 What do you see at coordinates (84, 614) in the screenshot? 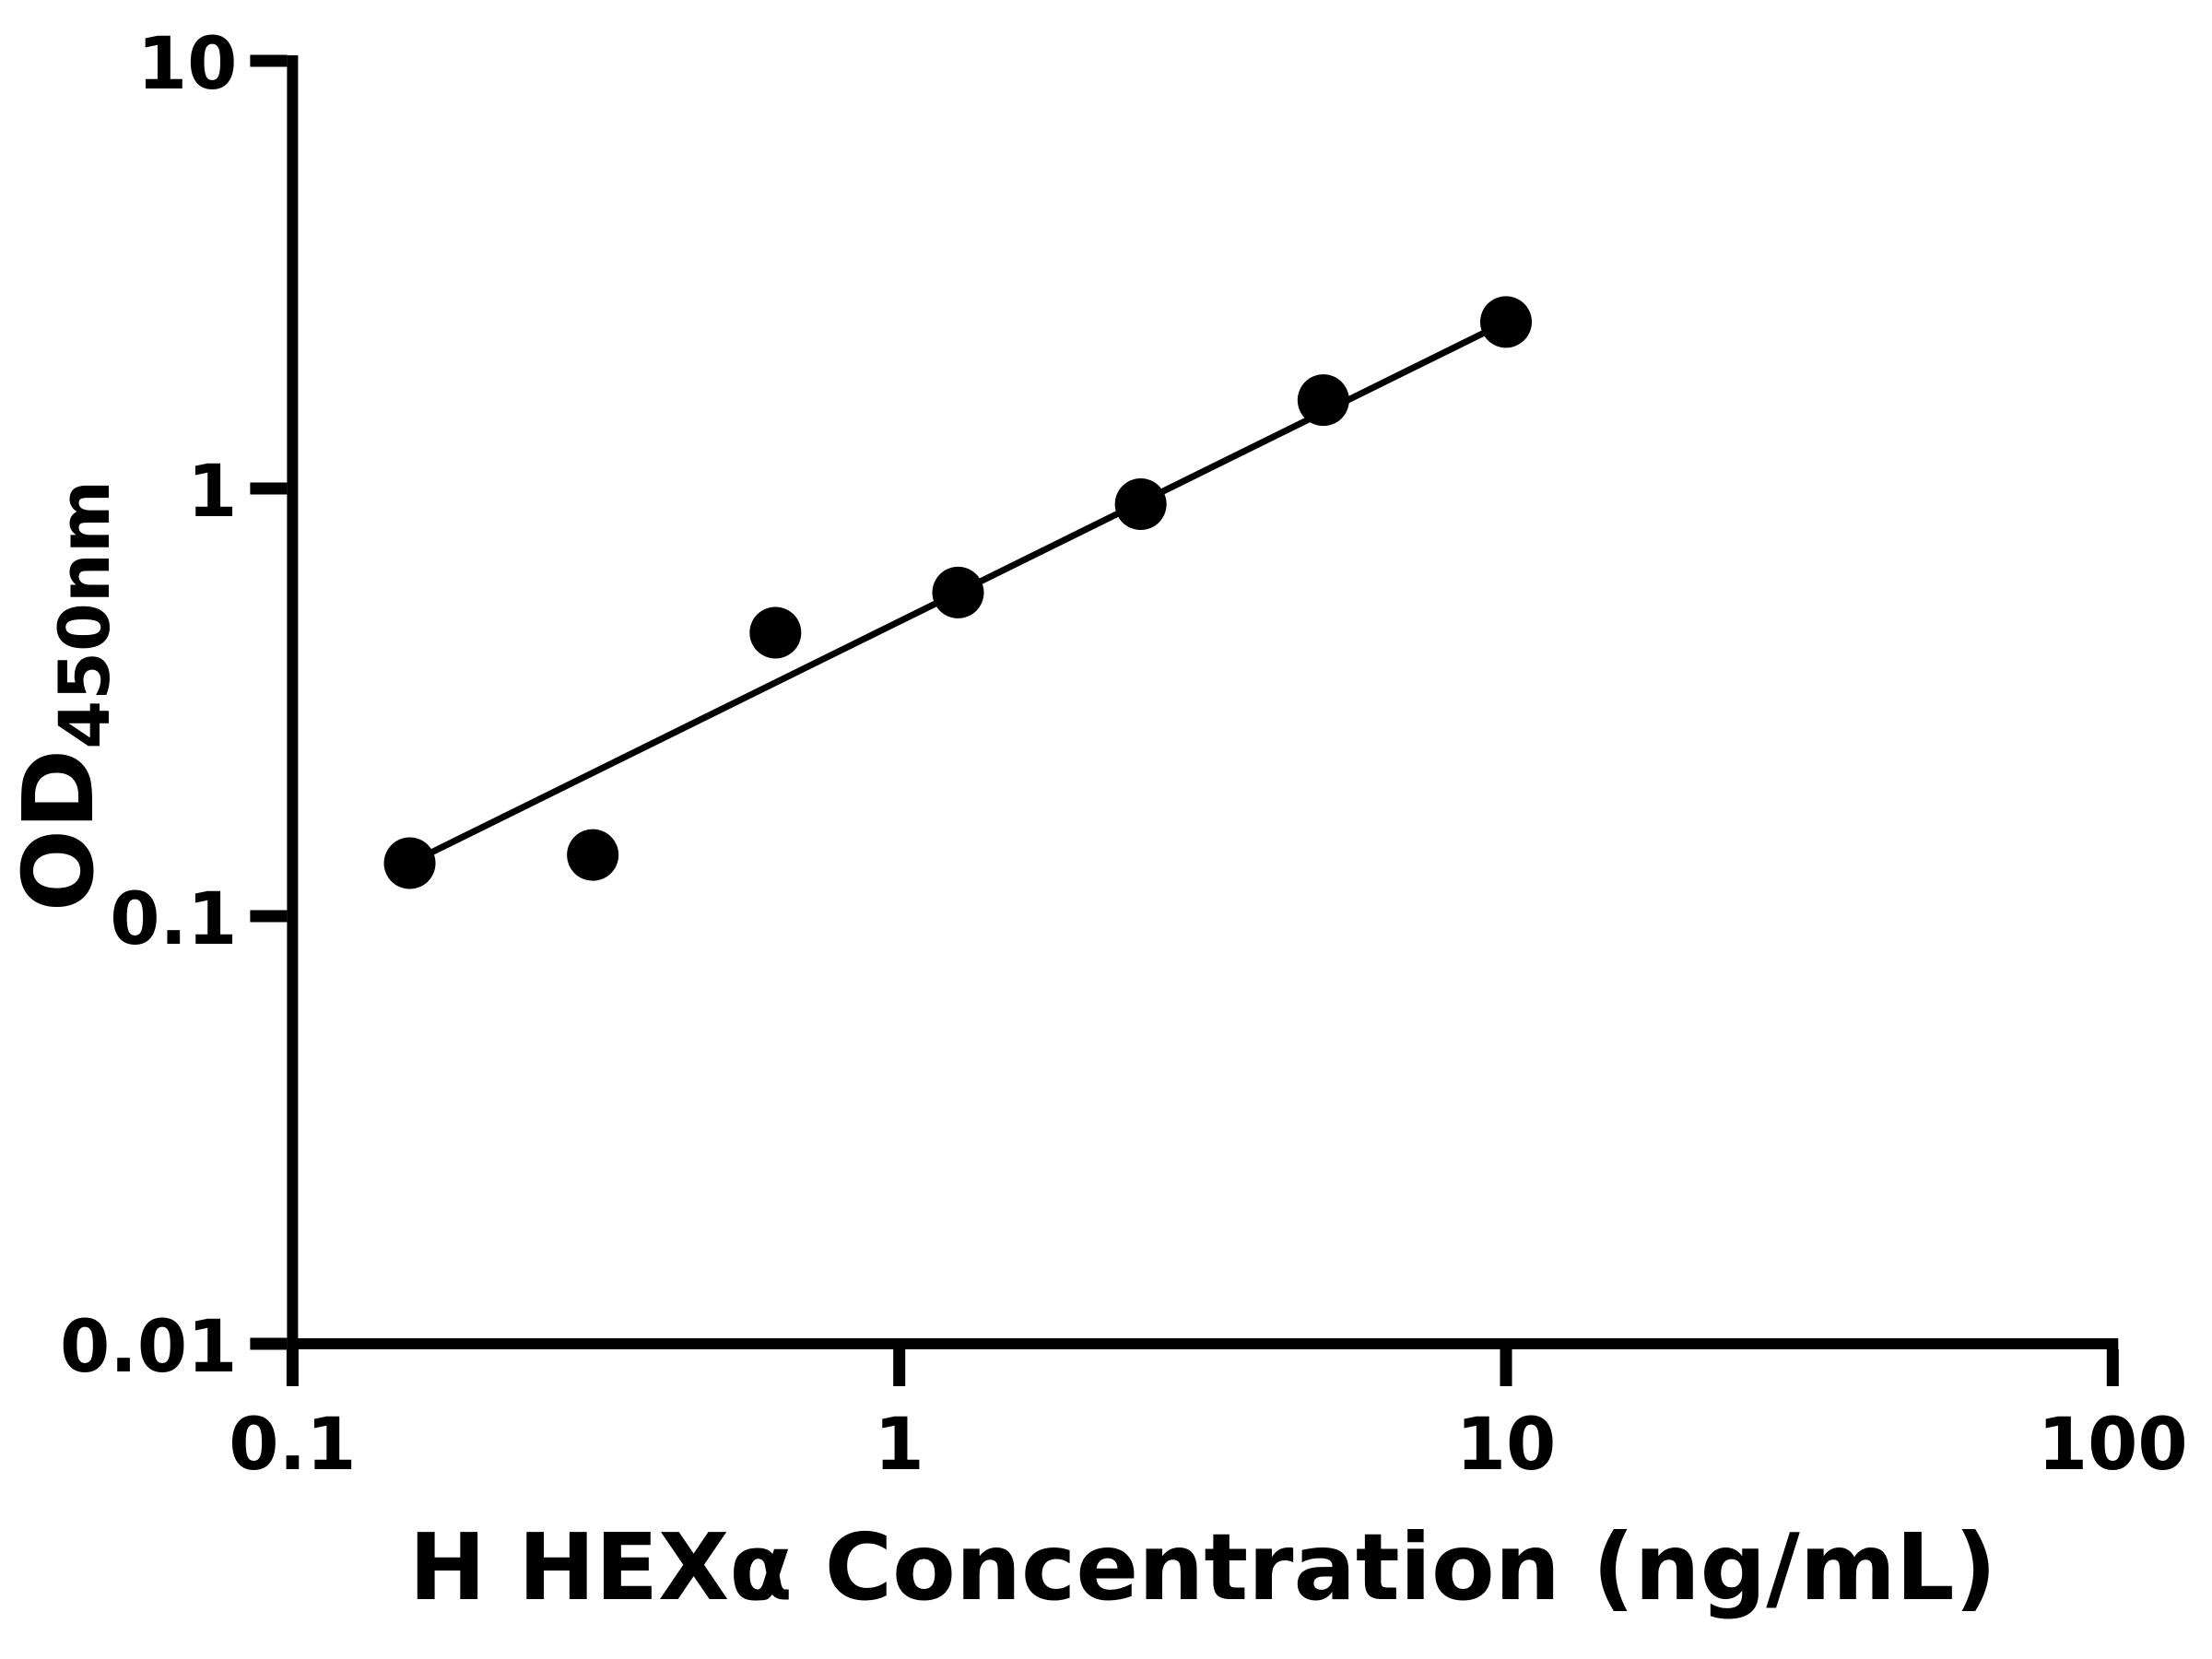
I see `y-axis-title-subscript: 450nm` at bounding box center [84, 614].